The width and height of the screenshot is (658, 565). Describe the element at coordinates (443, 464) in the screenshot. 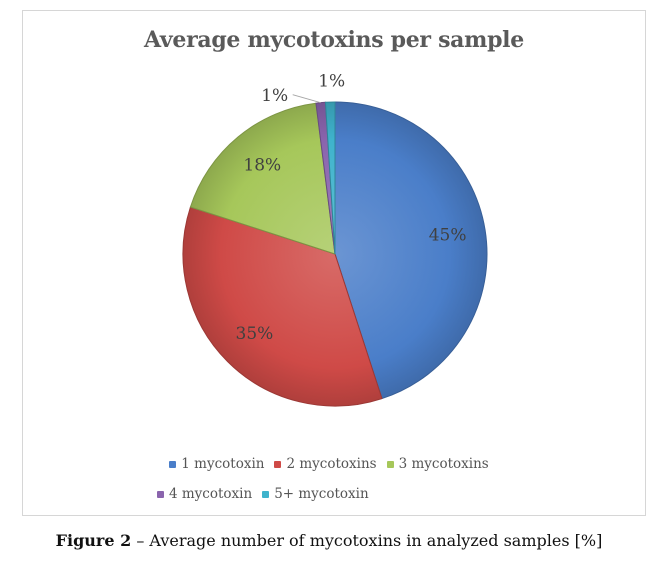

I see `legend-label: 3 mycotoxins` at that location.